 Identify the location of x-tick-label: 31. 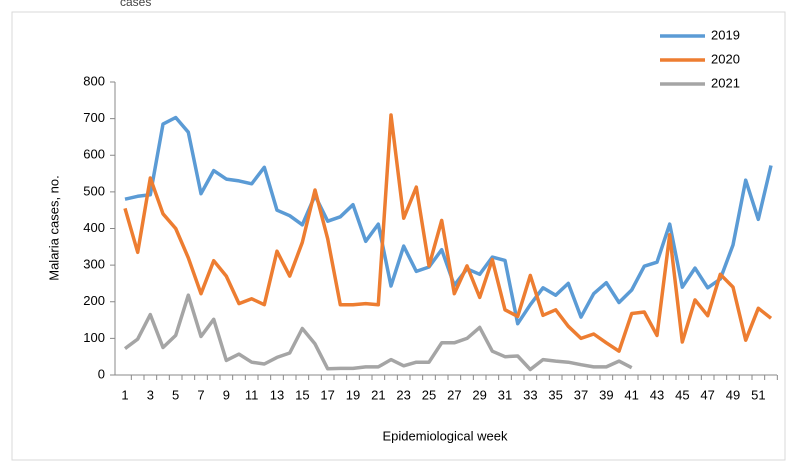
(505, 394).